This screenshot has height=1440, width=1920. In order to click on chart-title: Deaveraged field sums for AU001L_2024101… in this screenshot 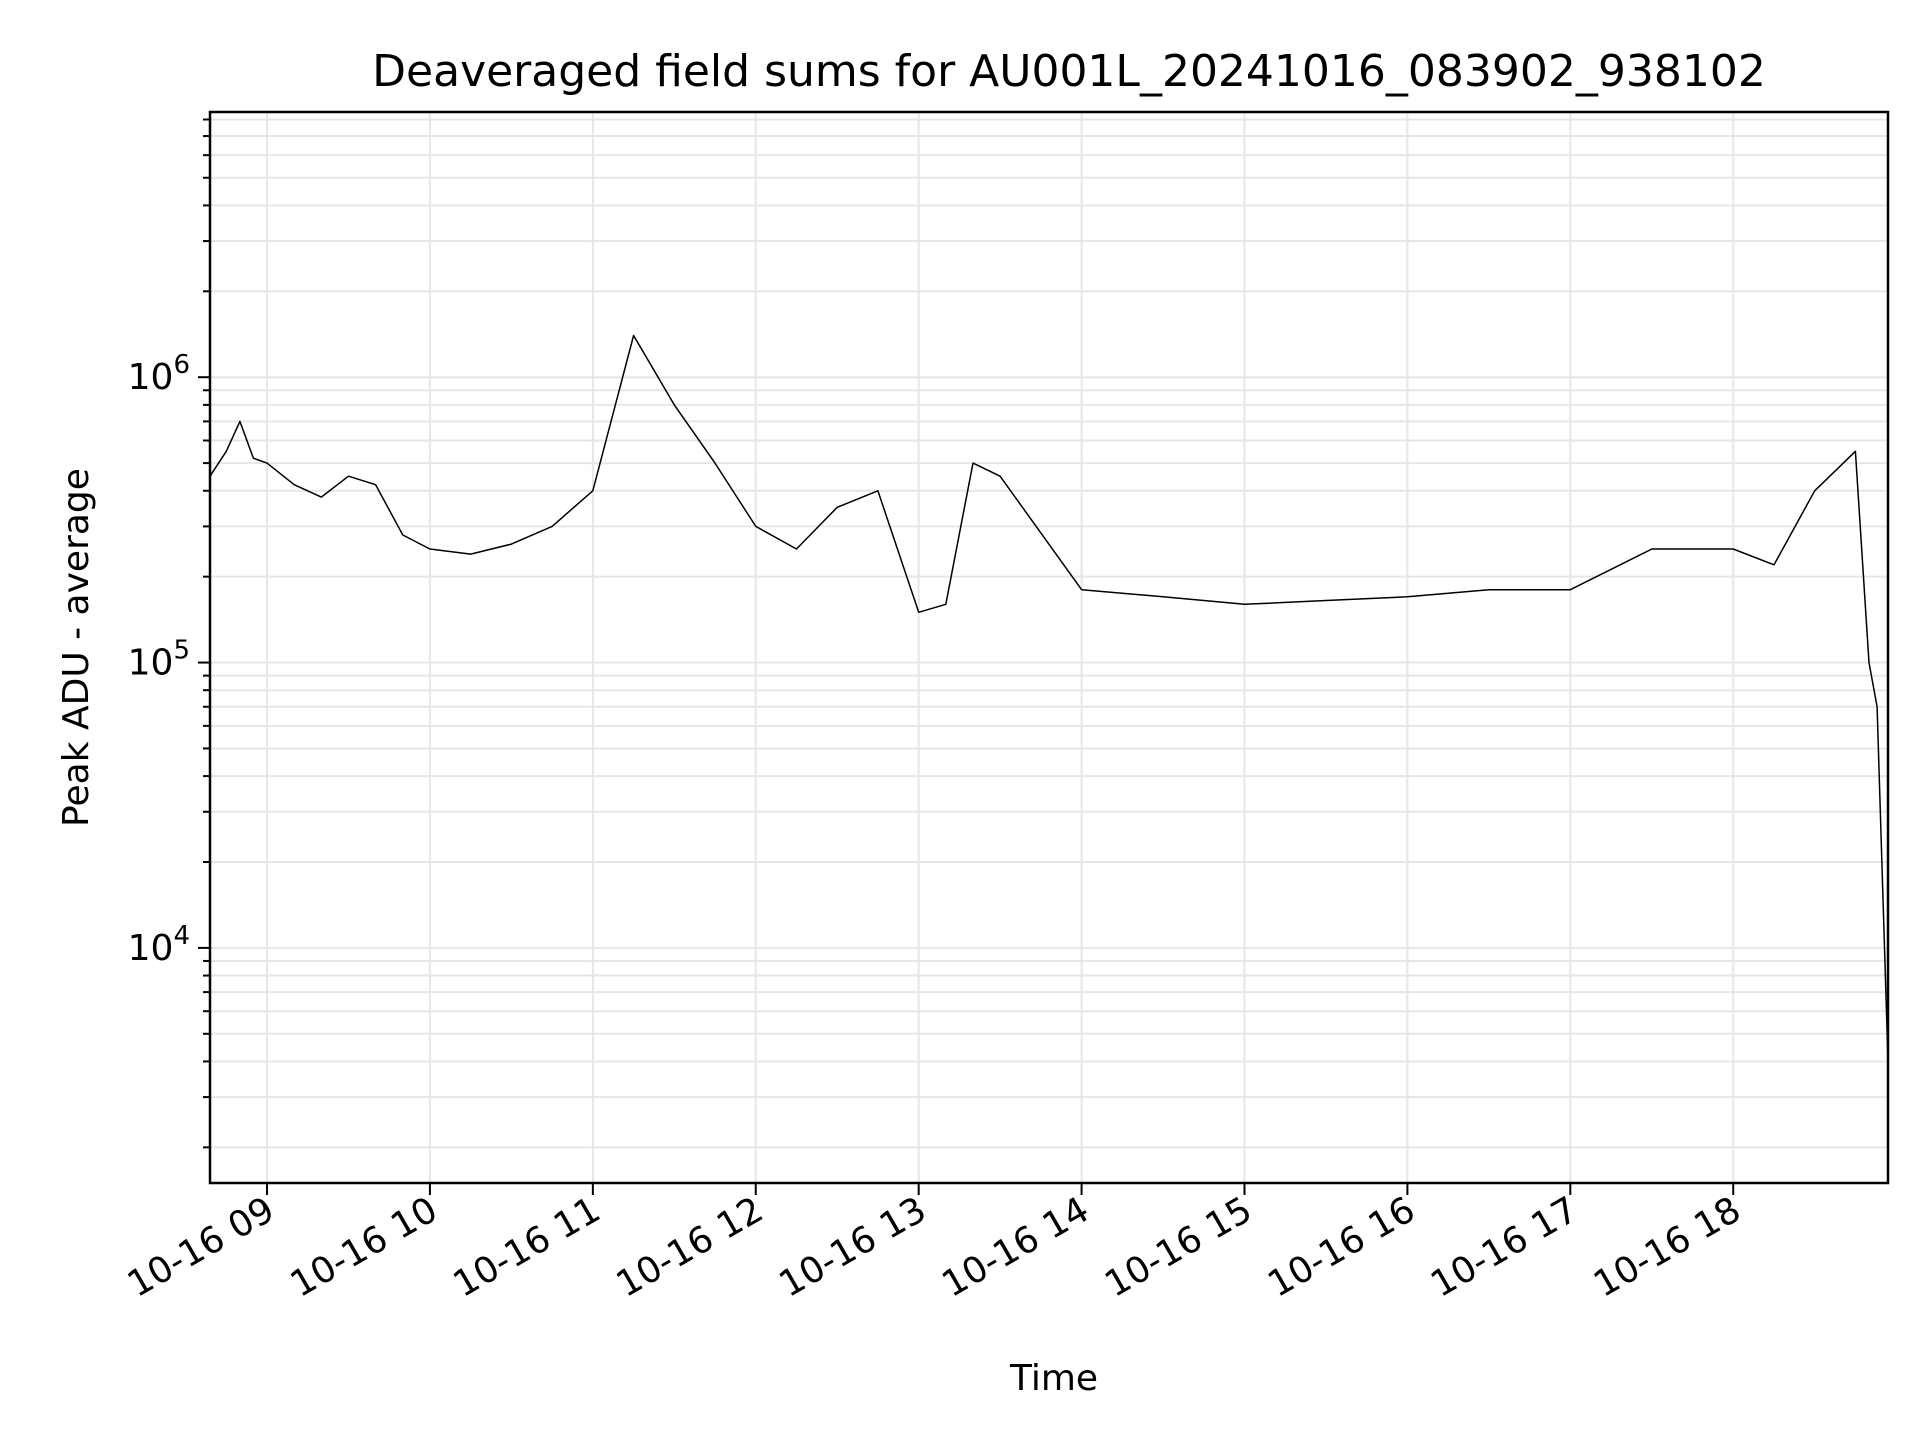, I will do `click(1069, 71)`.